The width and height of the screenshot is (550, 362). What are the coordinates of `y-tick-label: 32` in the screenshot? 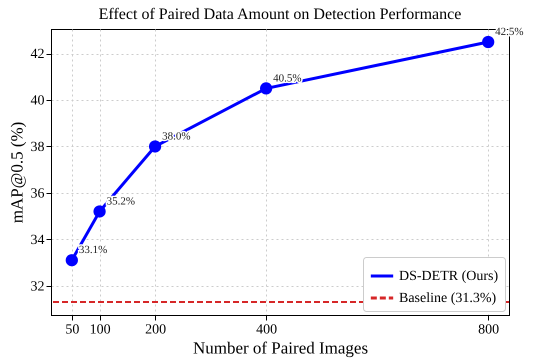 It's located at (37, 286).